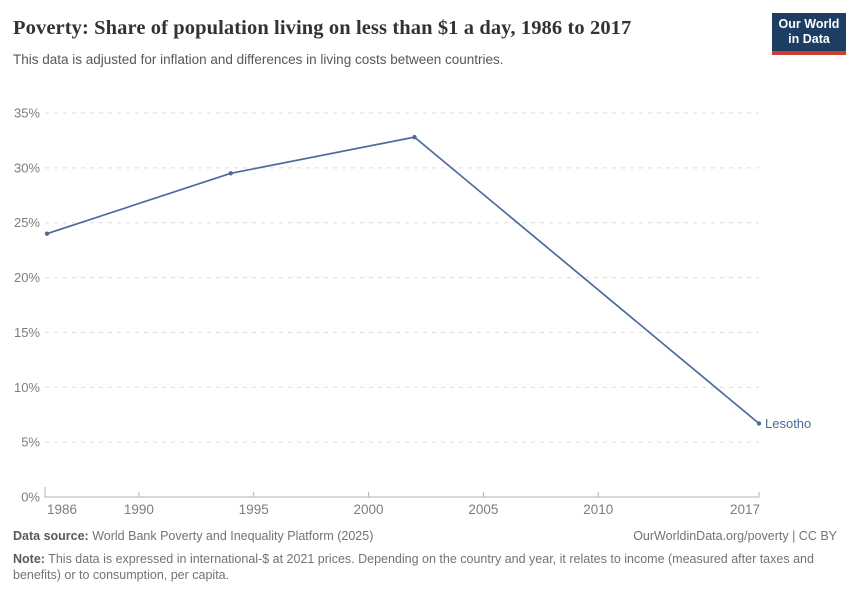 The height and width of the screenshot is (600, 850). What do you see at coordinates (30, 497) in the screenshot?
I see `y-tick-label: 0%` at bounding box center [30, 497].